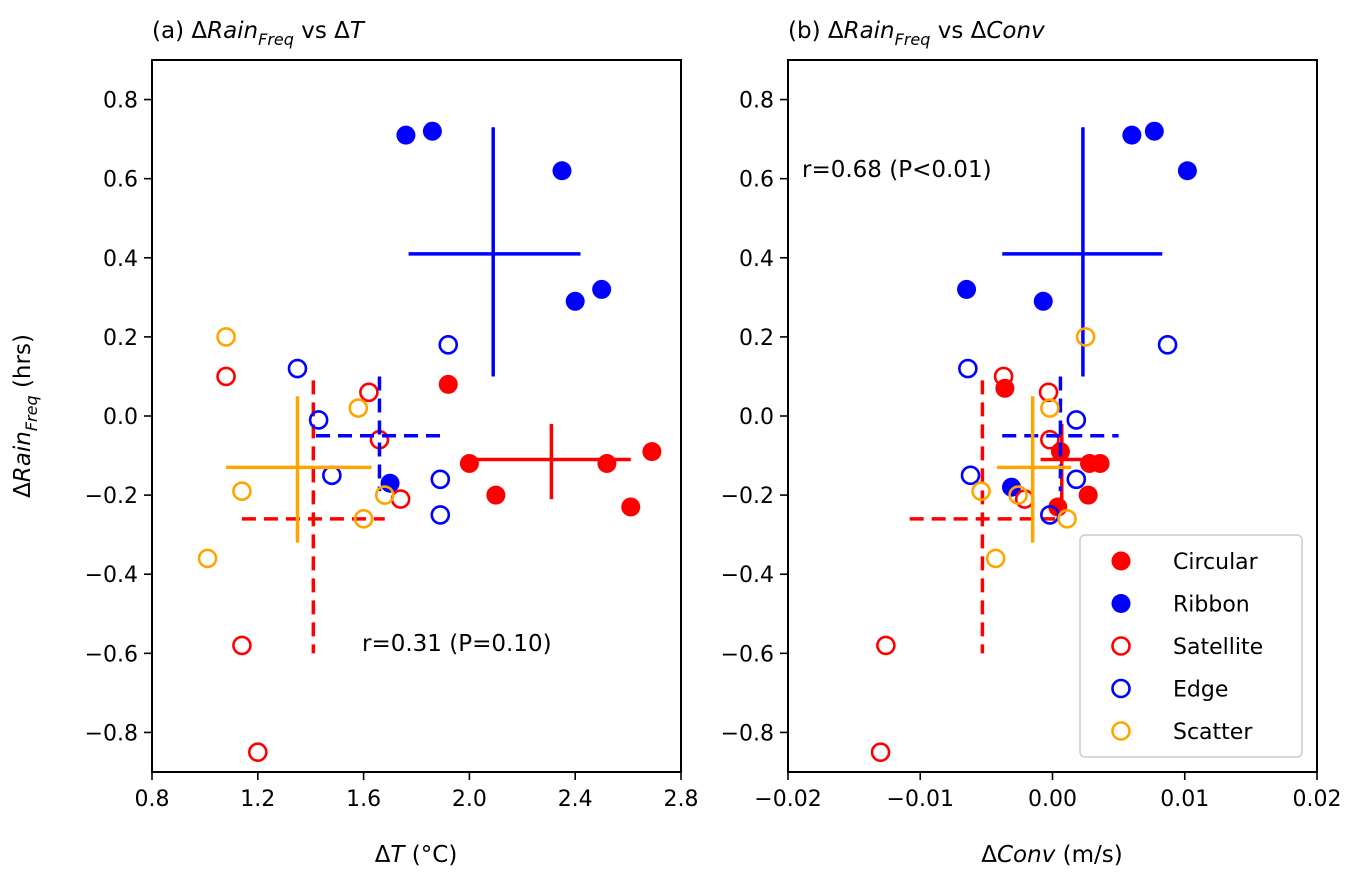 This screenshot has width=1350, height=878. What do you see at coordinates (120, 338) in the screenshot?
I see `y-tick-label: 0.2` at bounding box center [120, 338].